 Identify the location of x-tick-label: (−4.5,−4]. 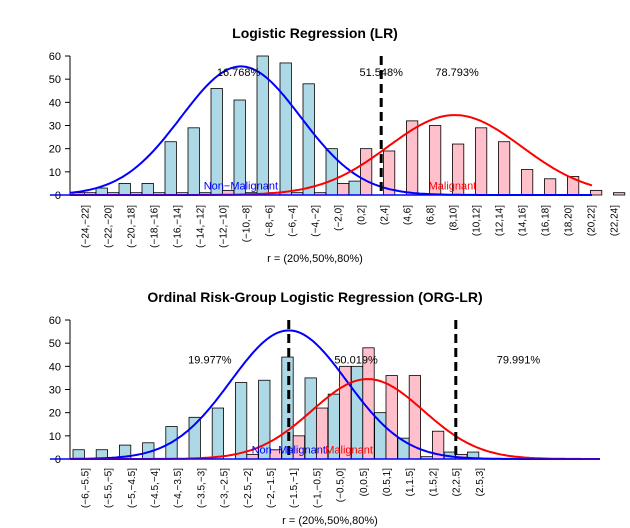
(155, 488).